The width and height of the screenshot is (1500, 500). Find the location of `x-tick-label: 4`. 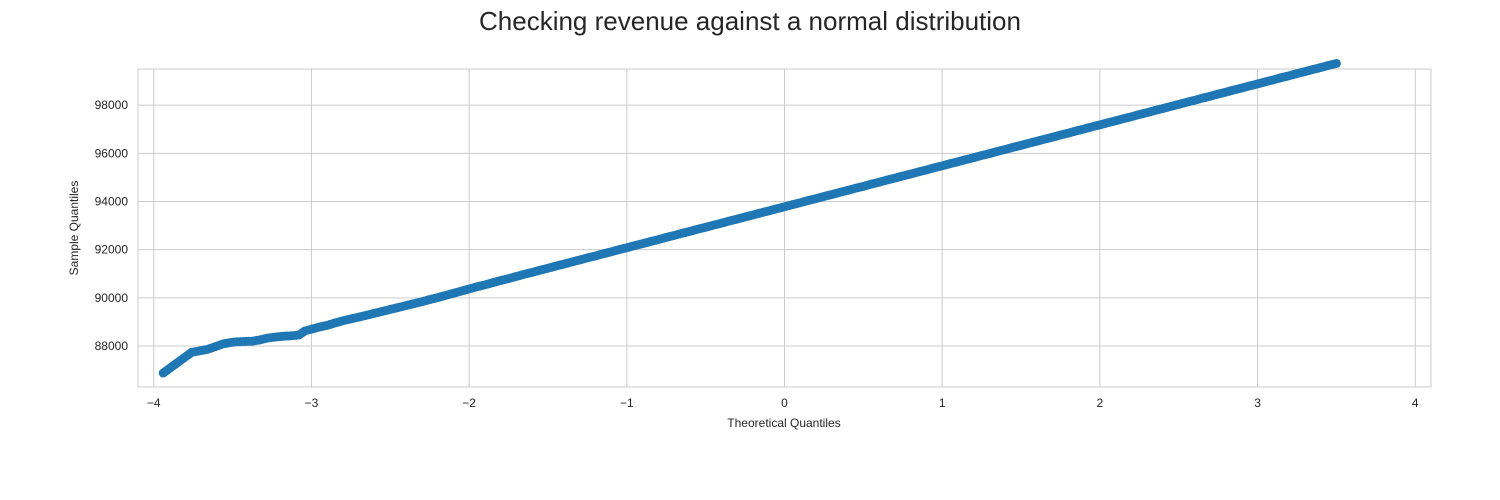

x-tick-label: 4 is located at coordinates (1415, 403).